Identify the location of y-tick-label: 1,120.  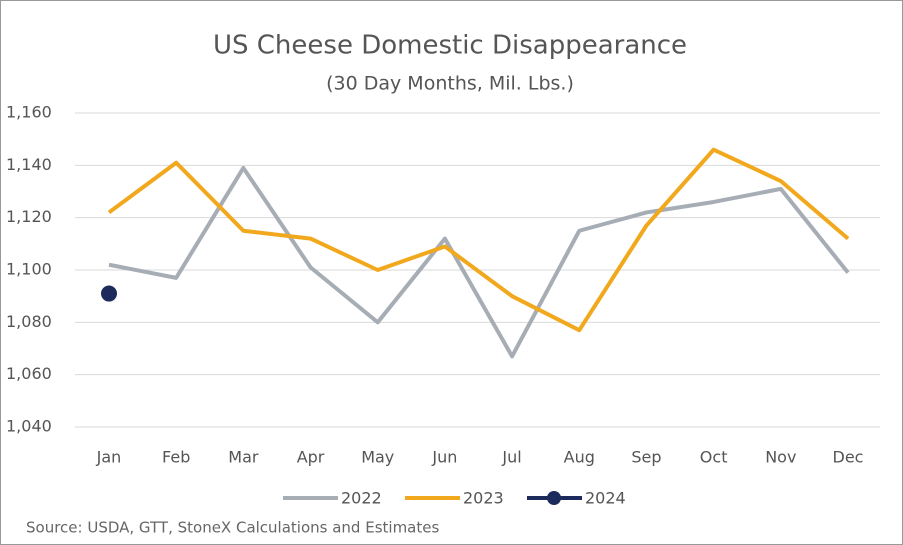
(29, 216).